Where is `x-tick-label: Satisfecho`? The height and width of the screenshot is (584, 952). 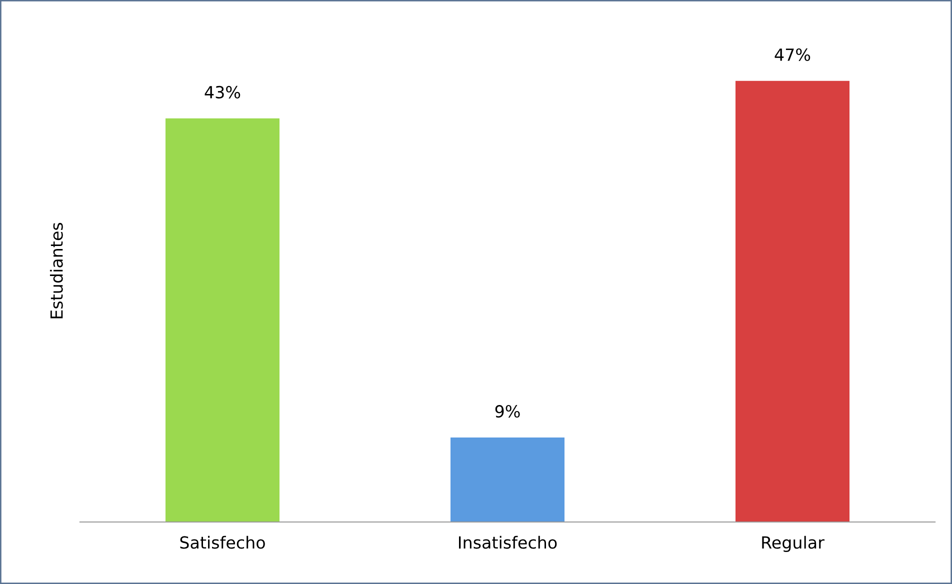
x-tick-label: Satisfecho is located at coordinates (222, 542).